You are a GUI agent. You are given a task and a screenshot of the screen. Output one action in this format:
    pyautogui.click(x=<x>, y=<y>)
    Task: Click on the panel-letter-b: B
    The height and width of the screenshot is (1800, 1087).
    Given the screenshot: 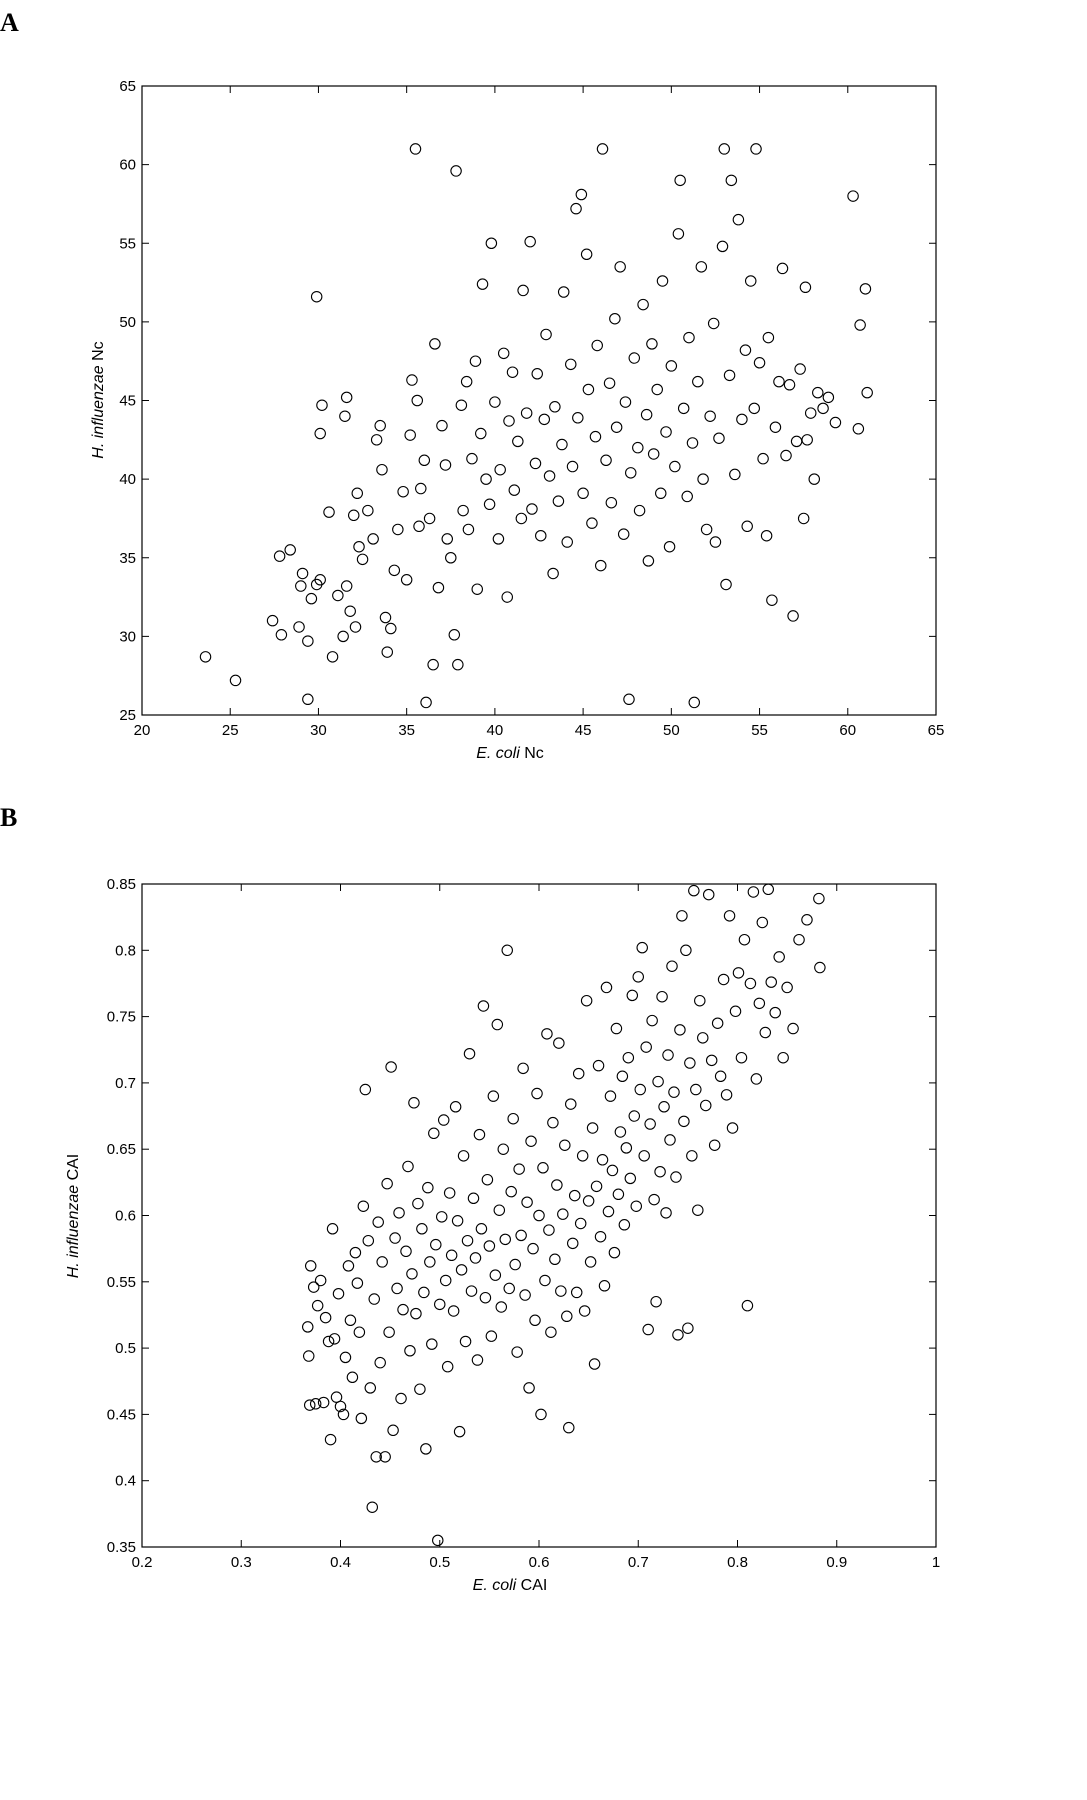 What is the action you would take?
    pyautogui.click(x=9, y=817)
    